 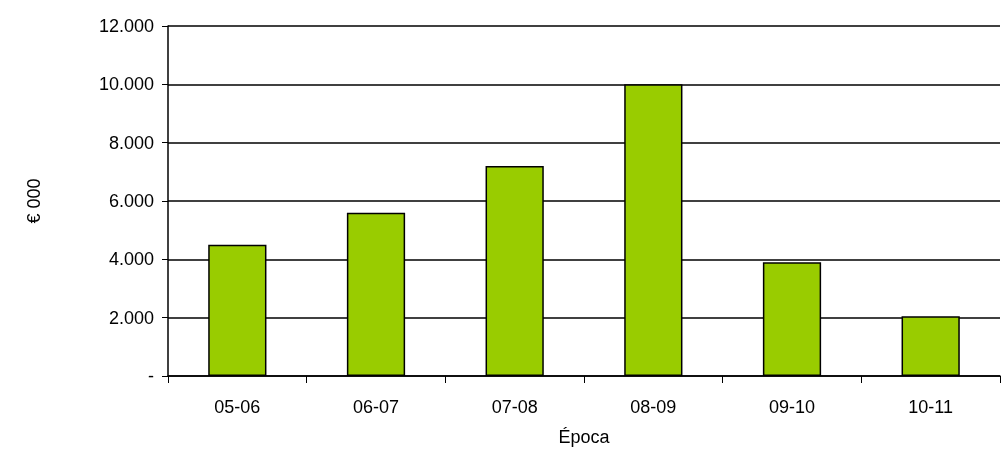 What do you see at coordinates (131, 259) in the screenshot?
I see `y-tick-label: 4.000` at bounding box center [131, 259].